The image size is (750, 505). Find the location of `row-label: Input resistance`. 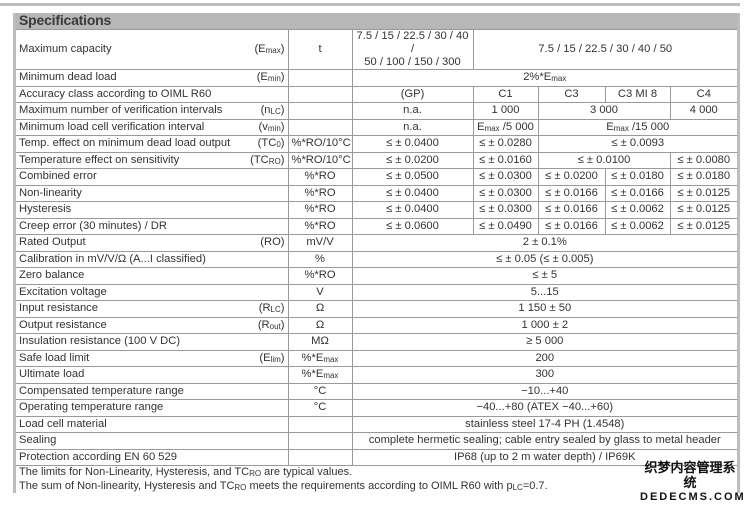

row-label: Input resistance is located at coordinates (58, 308).